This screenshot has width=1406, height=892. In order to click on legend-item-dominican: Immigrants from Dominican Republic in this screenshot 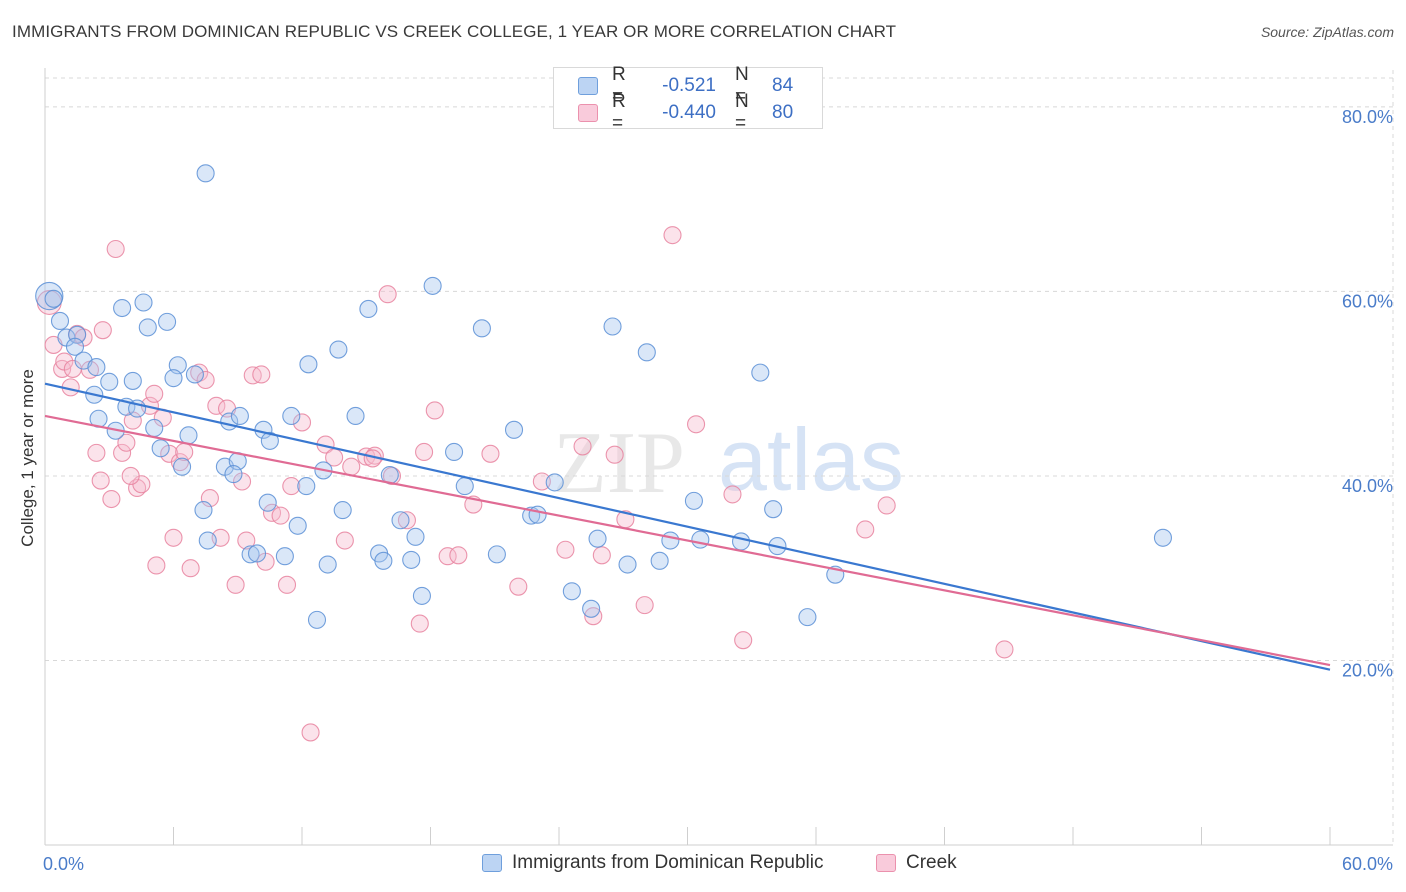, I will do `click(653, 863)`.